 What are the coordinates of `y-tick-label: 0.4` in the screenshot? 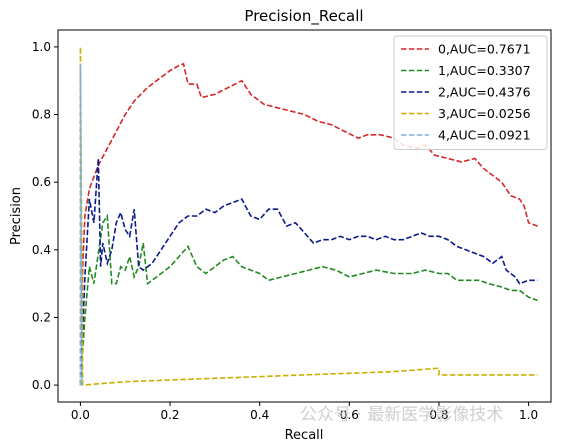 It's located at (41, 250).